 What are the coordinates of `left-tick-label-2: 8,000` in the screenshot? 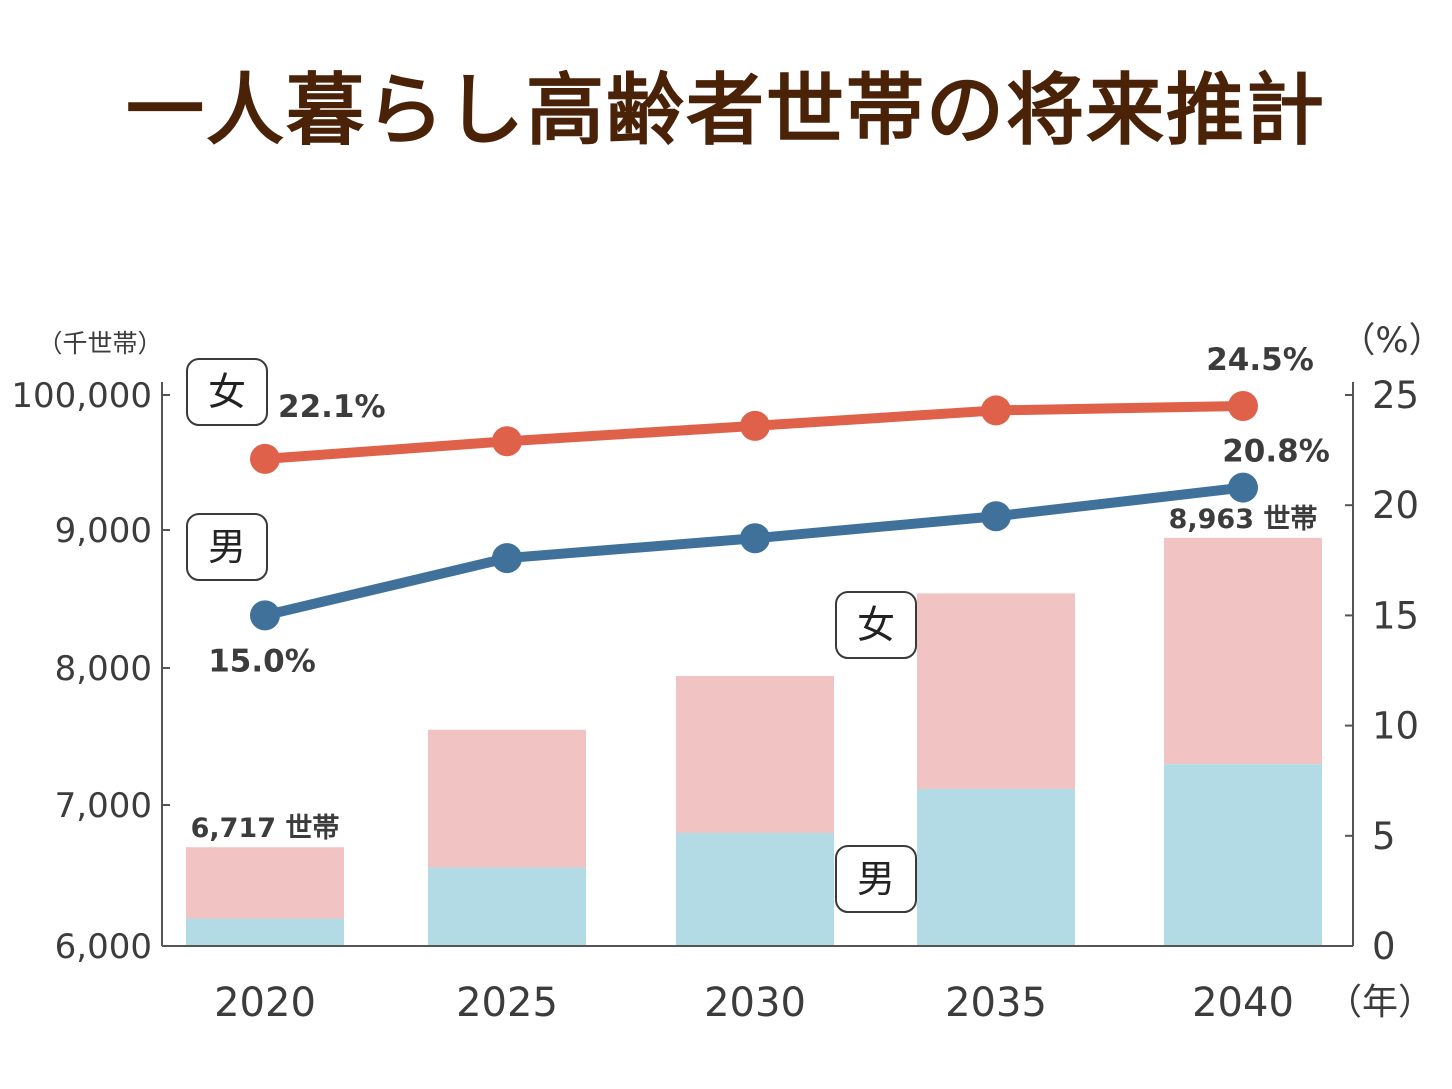 It's located at (103, 669).